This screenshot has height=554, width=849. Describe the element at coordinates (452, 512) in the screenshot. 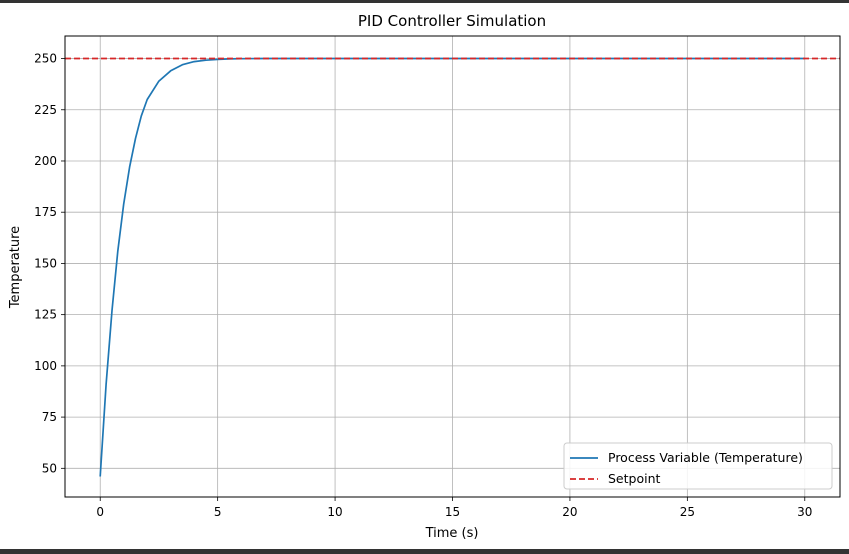

I see `x-tick-label: 15` at that location.